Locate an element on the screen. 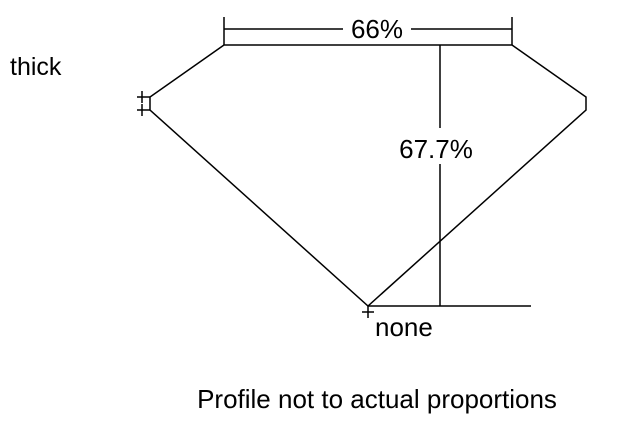  girdle-label: thick is located at coordinates (36, 67).